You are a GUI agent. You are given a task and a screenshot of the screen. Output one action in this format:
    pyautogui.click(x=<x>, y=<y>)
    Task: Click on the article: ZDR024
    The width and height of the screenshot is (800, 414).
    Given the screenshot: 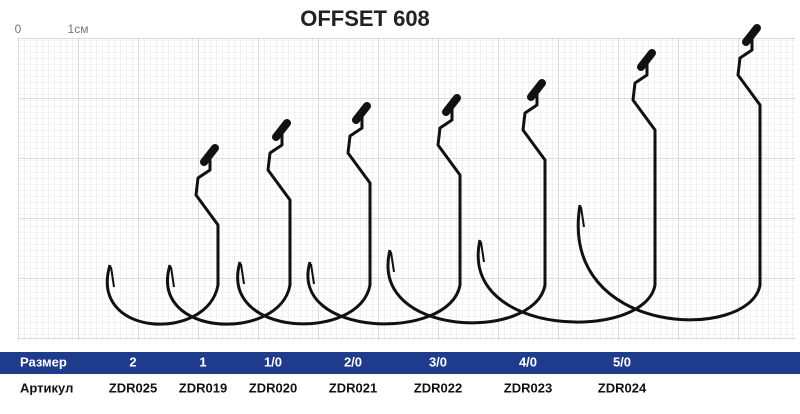 What is the action you would take?
    pyautogui.click(x=622, y=387)
    